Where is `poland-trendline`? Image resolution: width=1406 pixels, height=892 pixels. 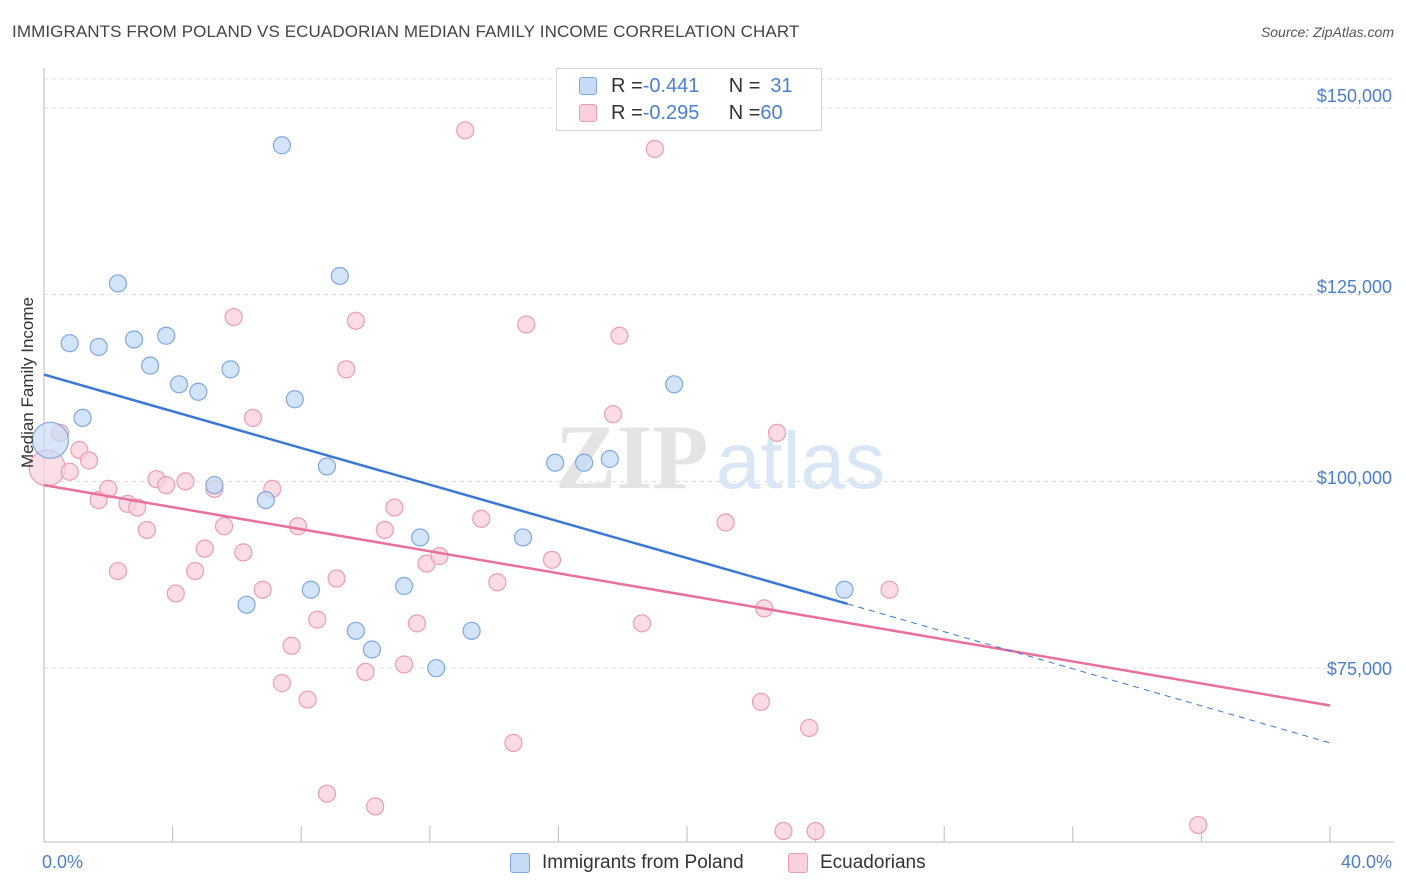 poland-trendline is located at coordinates (446, 489).